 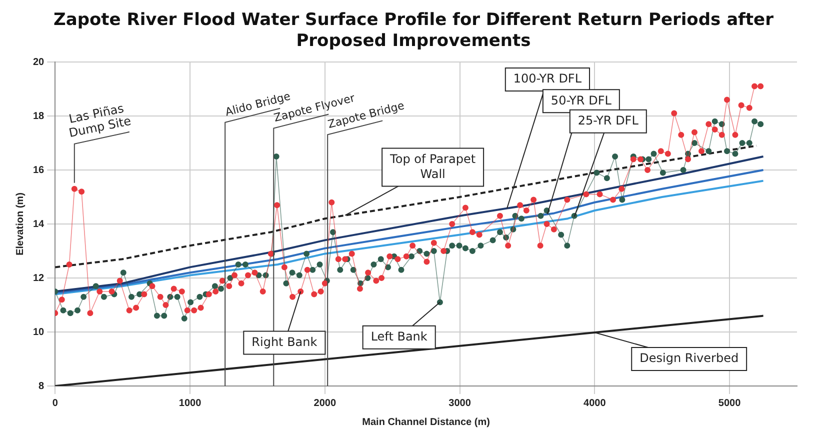 I want to click on y-axis-title: Elevation (m), so click(x=20, y=224).